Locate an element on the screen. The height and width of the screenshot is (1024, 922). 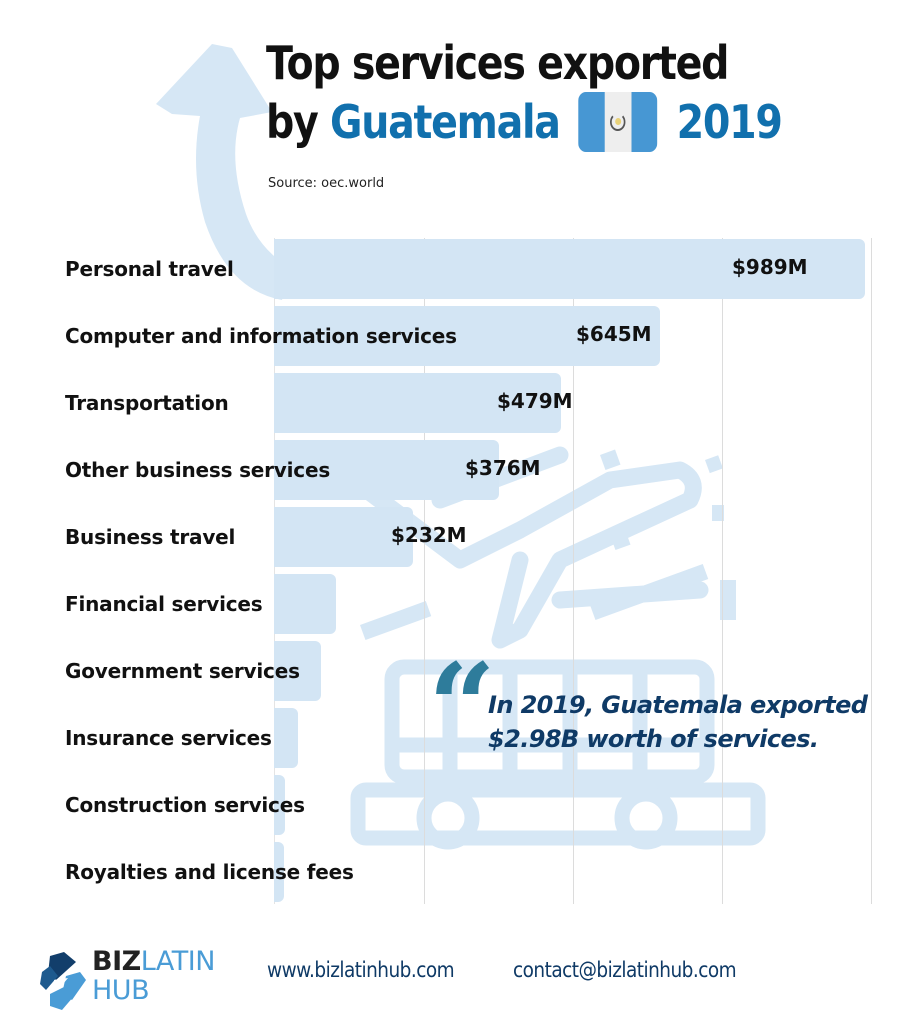
bar-row: Financial services is located at coordinates (461, 604).